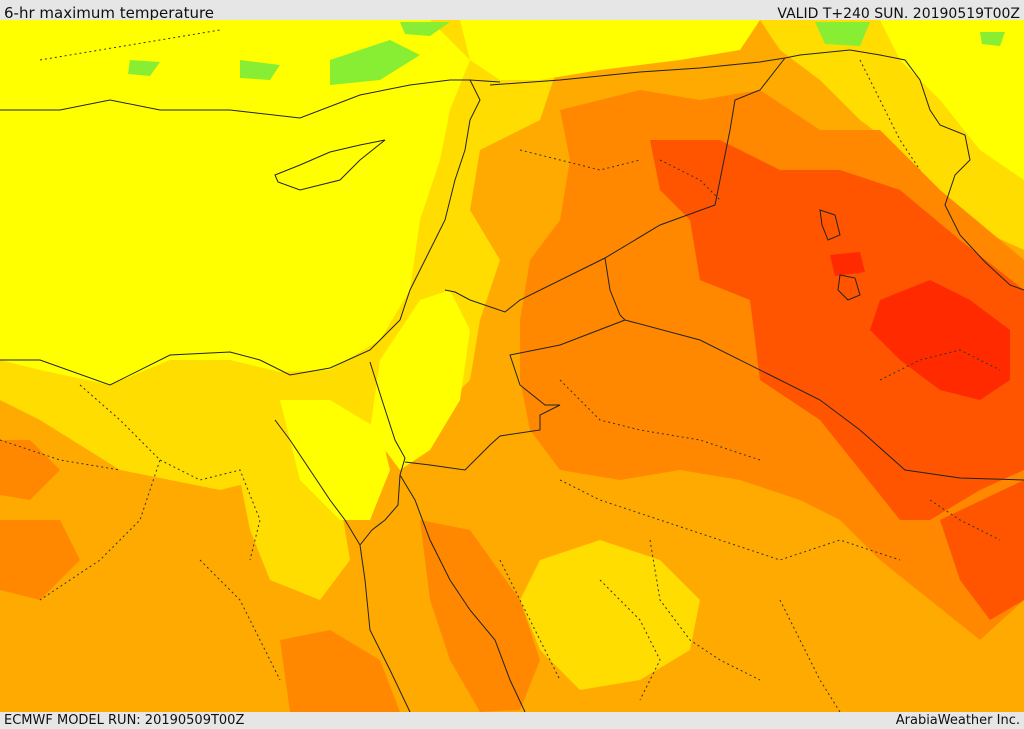 The image size is (1024, 729). Describe the element at coordinates (480, 616) in the screenshot. I see `temp-band-4-coast` at that location.